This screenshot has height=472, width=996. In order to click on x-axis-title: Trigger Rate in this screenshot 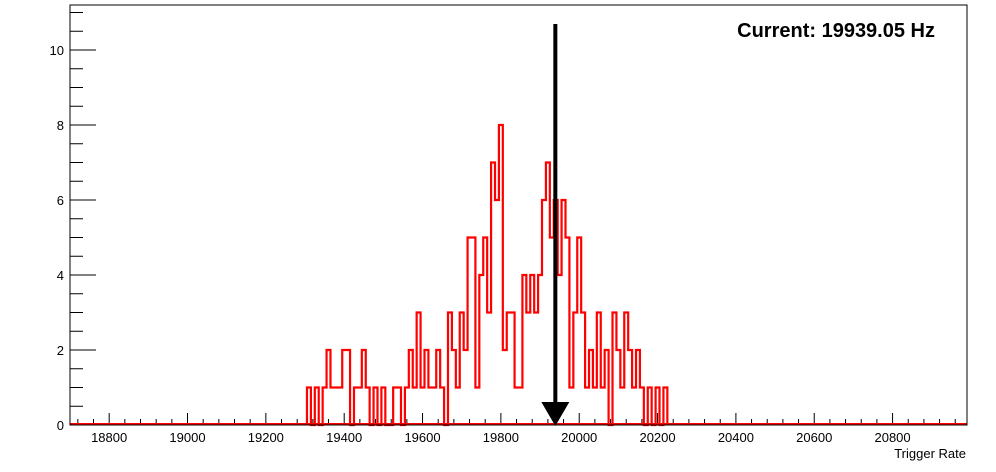, I will do `click(930, 453)`.